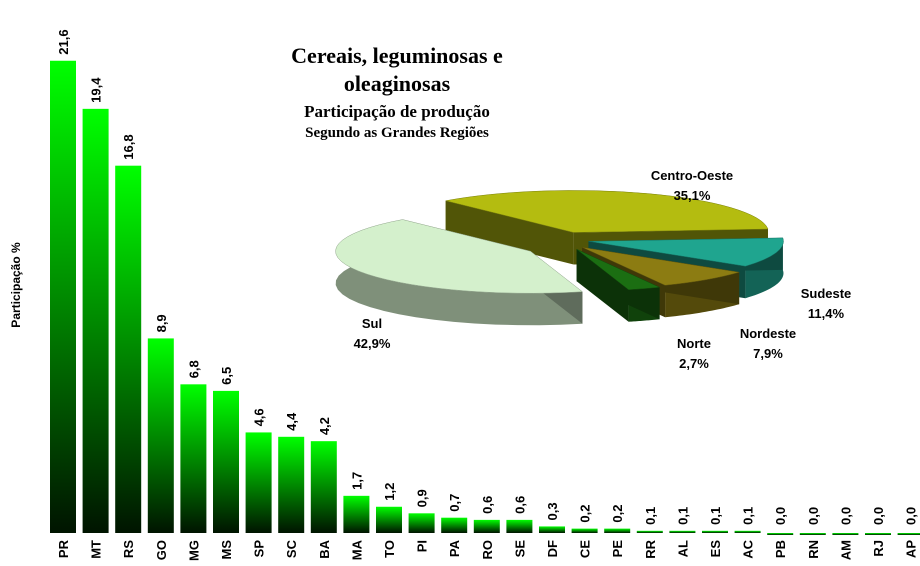 Image resolution: width=920 pixels, height=566 pixels. What do you see at coordinates (356, 481) in the screenshot?
I see `data-label: 1,7` at bounding box center [356, 481].